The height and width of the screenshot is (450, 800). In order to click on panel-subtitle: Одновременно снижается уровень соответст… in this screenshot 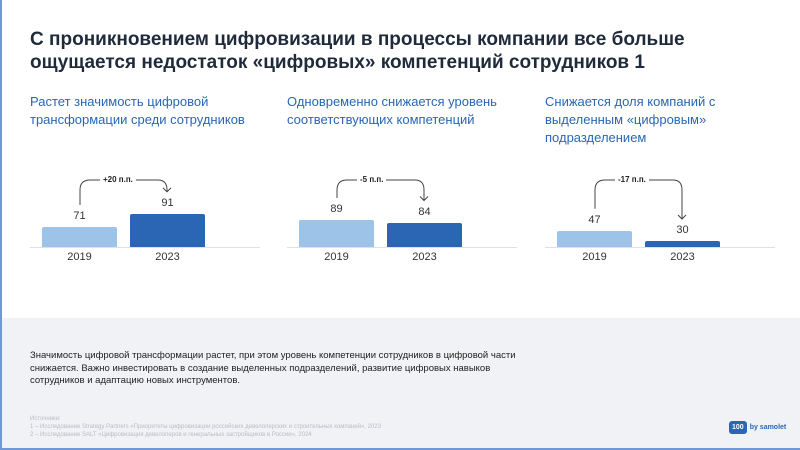, I will do `click(392, 110)`.